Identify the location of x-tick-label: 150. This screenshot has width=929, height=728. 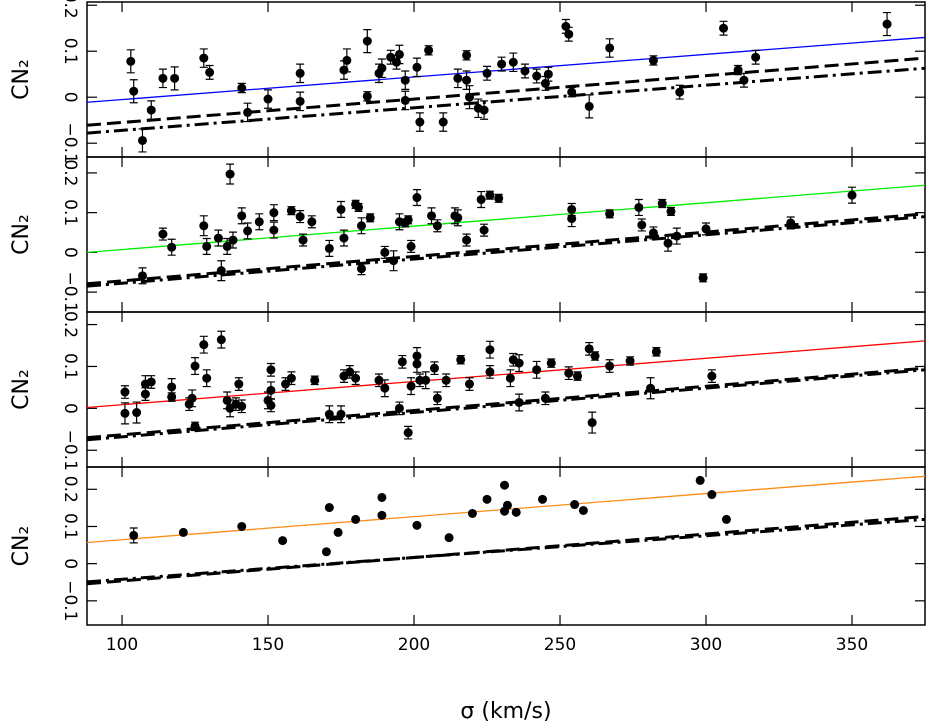
(268, 645).